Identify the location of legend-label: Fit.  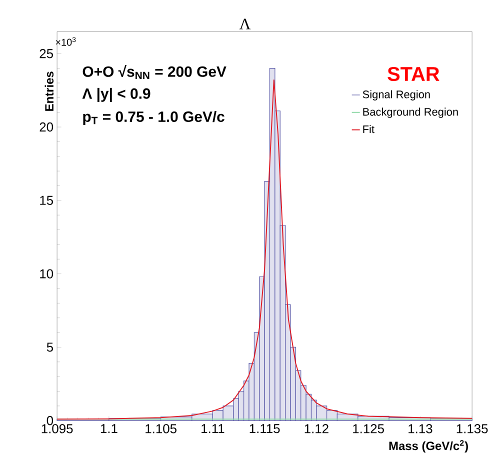
(368, 129).